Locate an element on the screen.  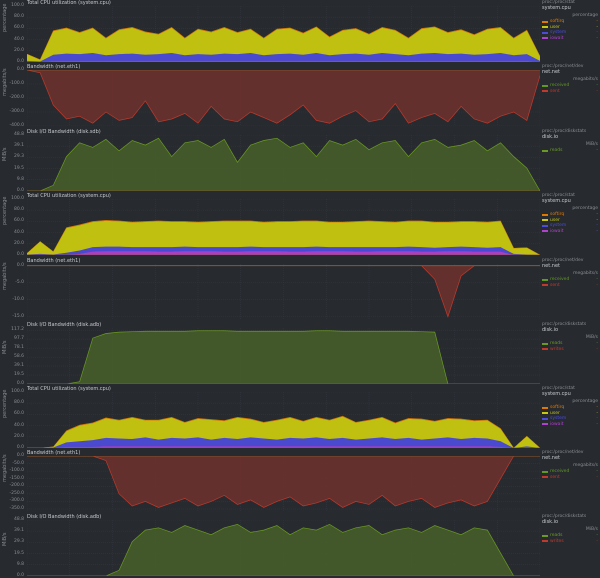
y-tick-label: -300.0 is located at coordinates (16, 501).